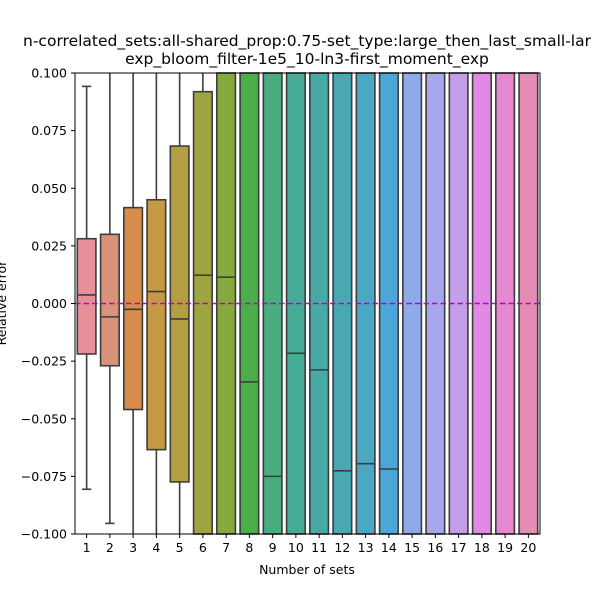 The height and width of the screenshot is (600, 600). I want to click on y-axis-label: Relative error, so click(4, 303).